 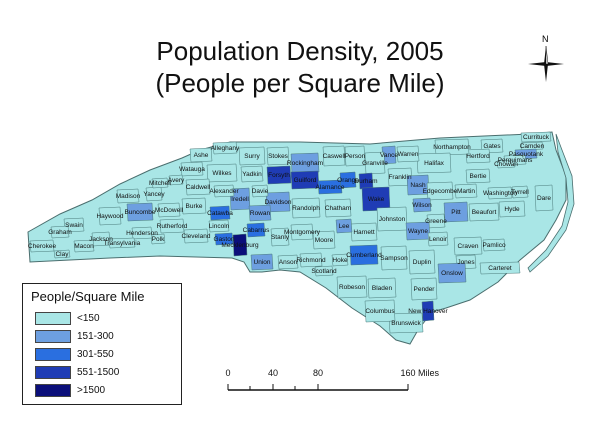 What do you see at coordinates (440, 191) in the screenshot?
I see `county-label-edgecombe: Edgecombe` at bounding box center [440, 191].